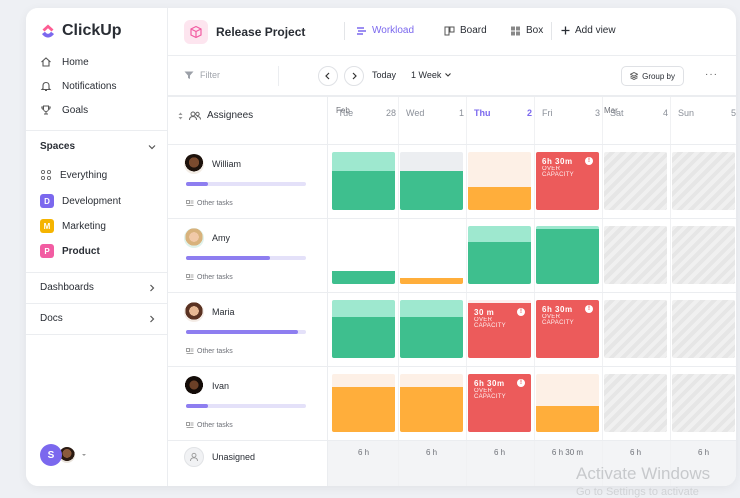 This screenshot has height=498, width=740. Describe the element at coordinates (435, 113) in the screenshot. I see `day-header: Wed 1` at that location.